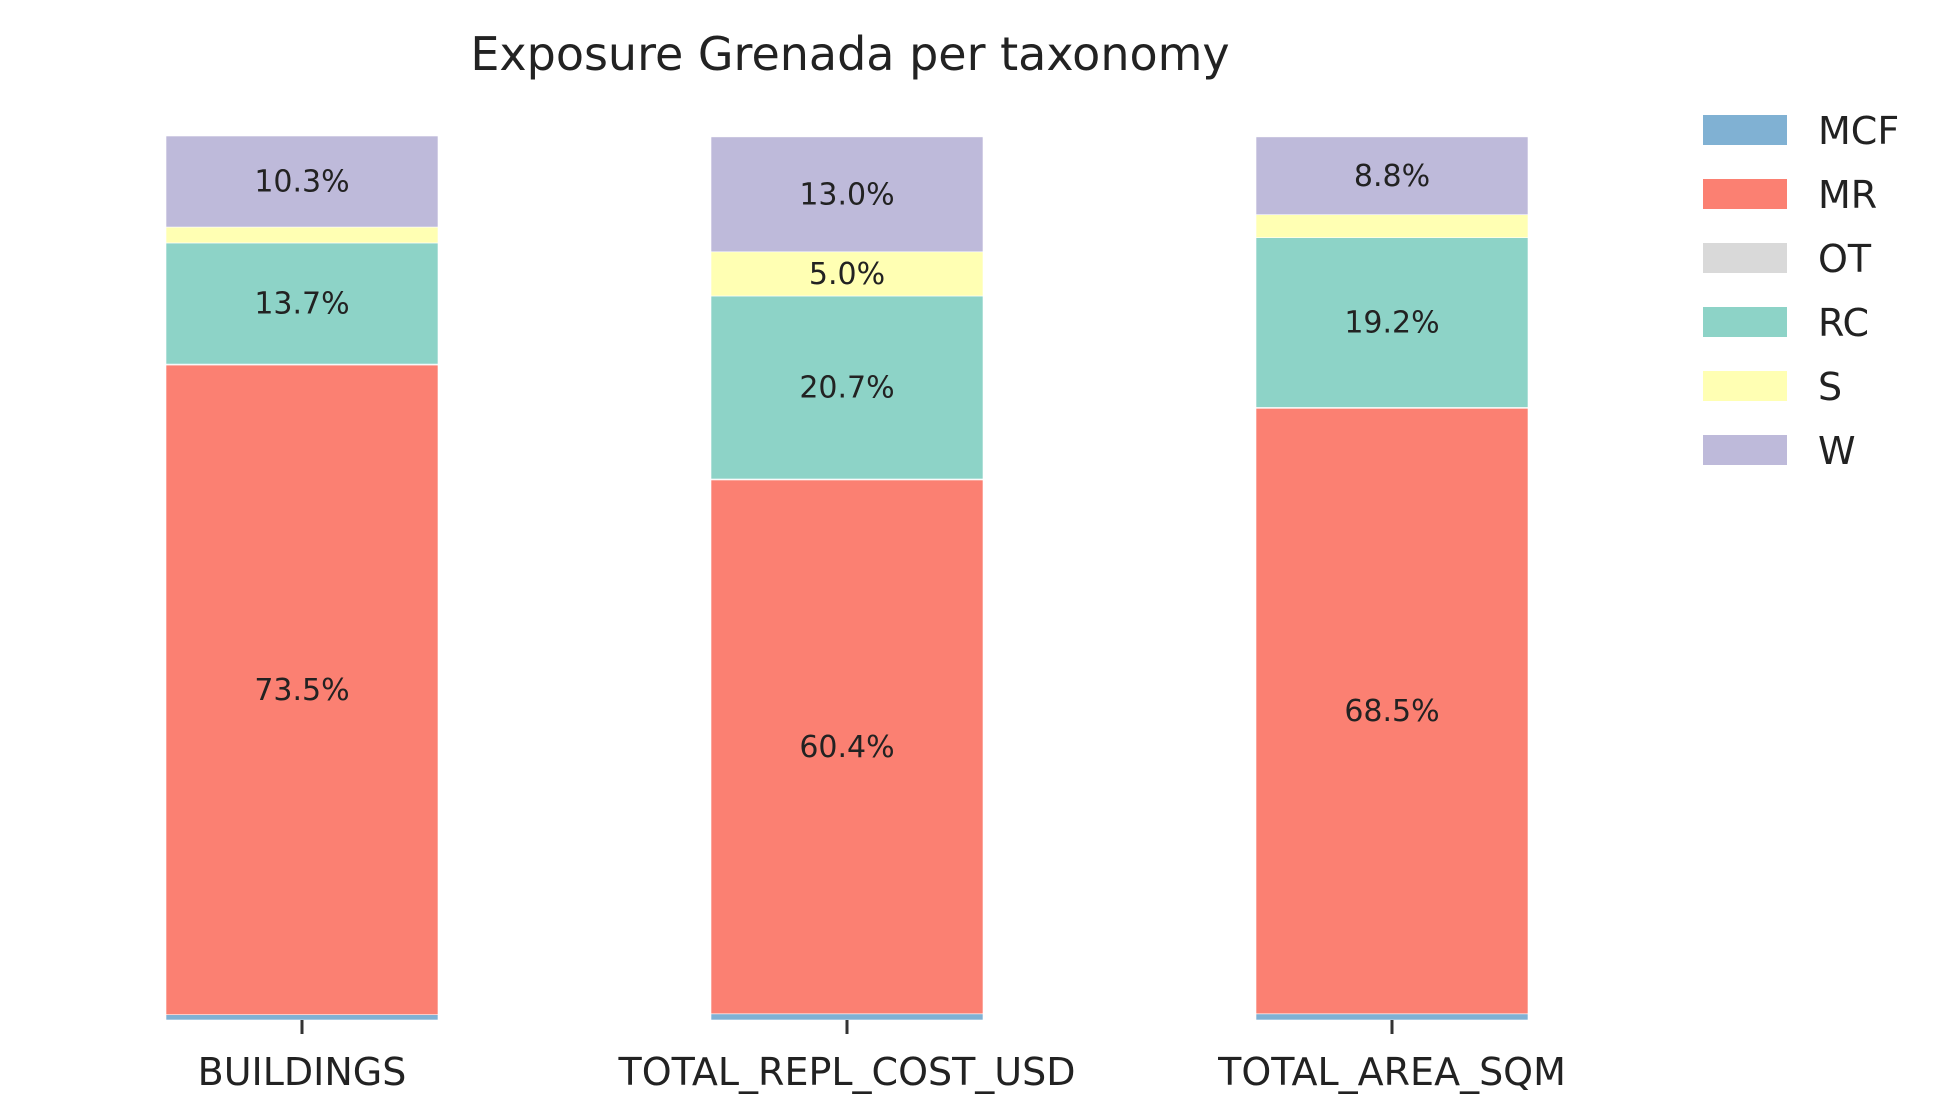 Image resolution: width=1947 pixels, height=1119 pixels. Describe the element at coordinates (302, 1072) in the screenshot. I see `x-tick-label-0: BUILDINGS` at that location.